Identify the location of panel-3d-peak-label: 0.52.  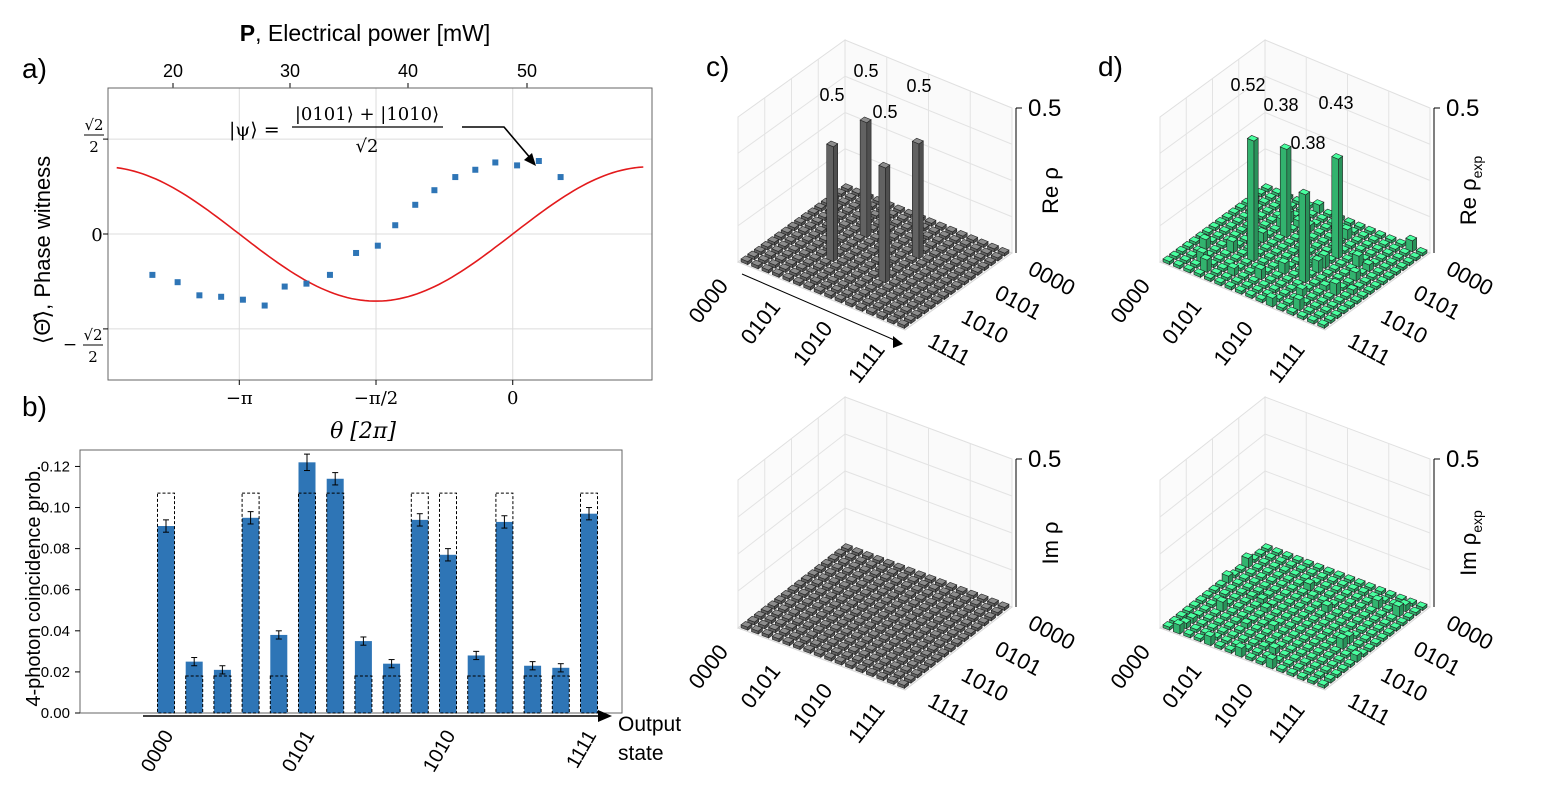
(1247, 85).